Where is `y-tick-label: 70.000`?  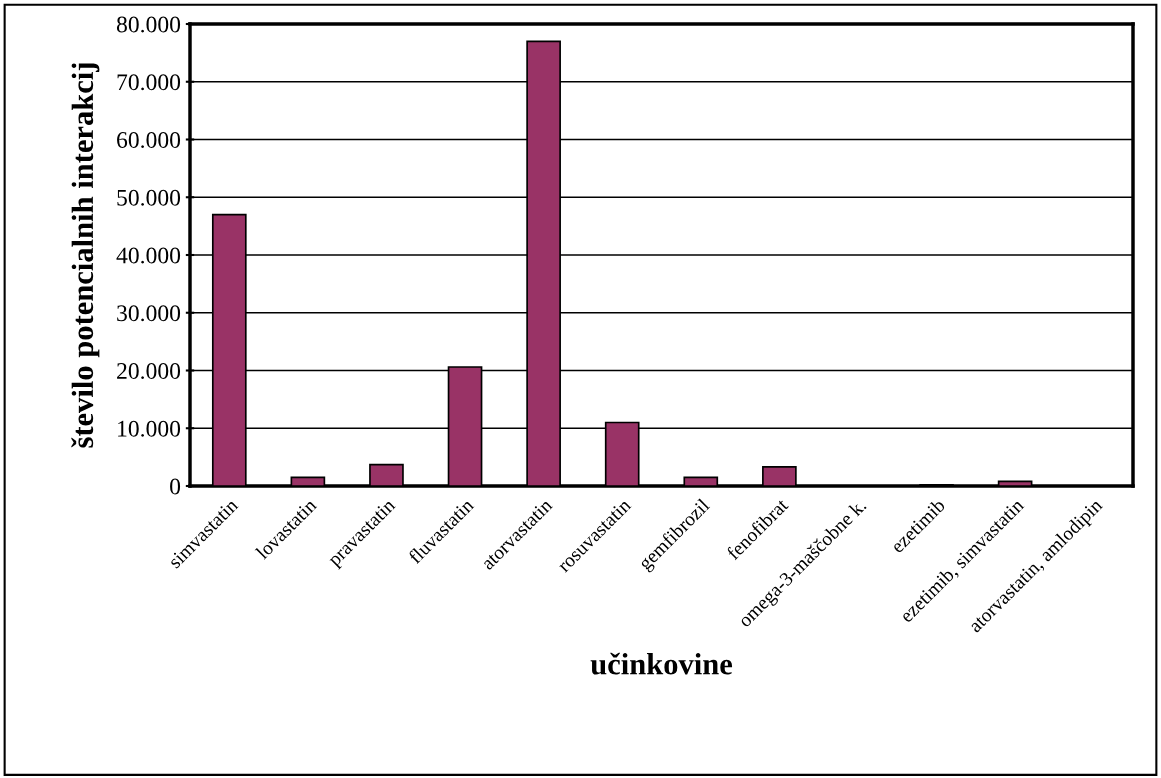 y-tick-label: 70.000 is located at coordinates (149, 82).